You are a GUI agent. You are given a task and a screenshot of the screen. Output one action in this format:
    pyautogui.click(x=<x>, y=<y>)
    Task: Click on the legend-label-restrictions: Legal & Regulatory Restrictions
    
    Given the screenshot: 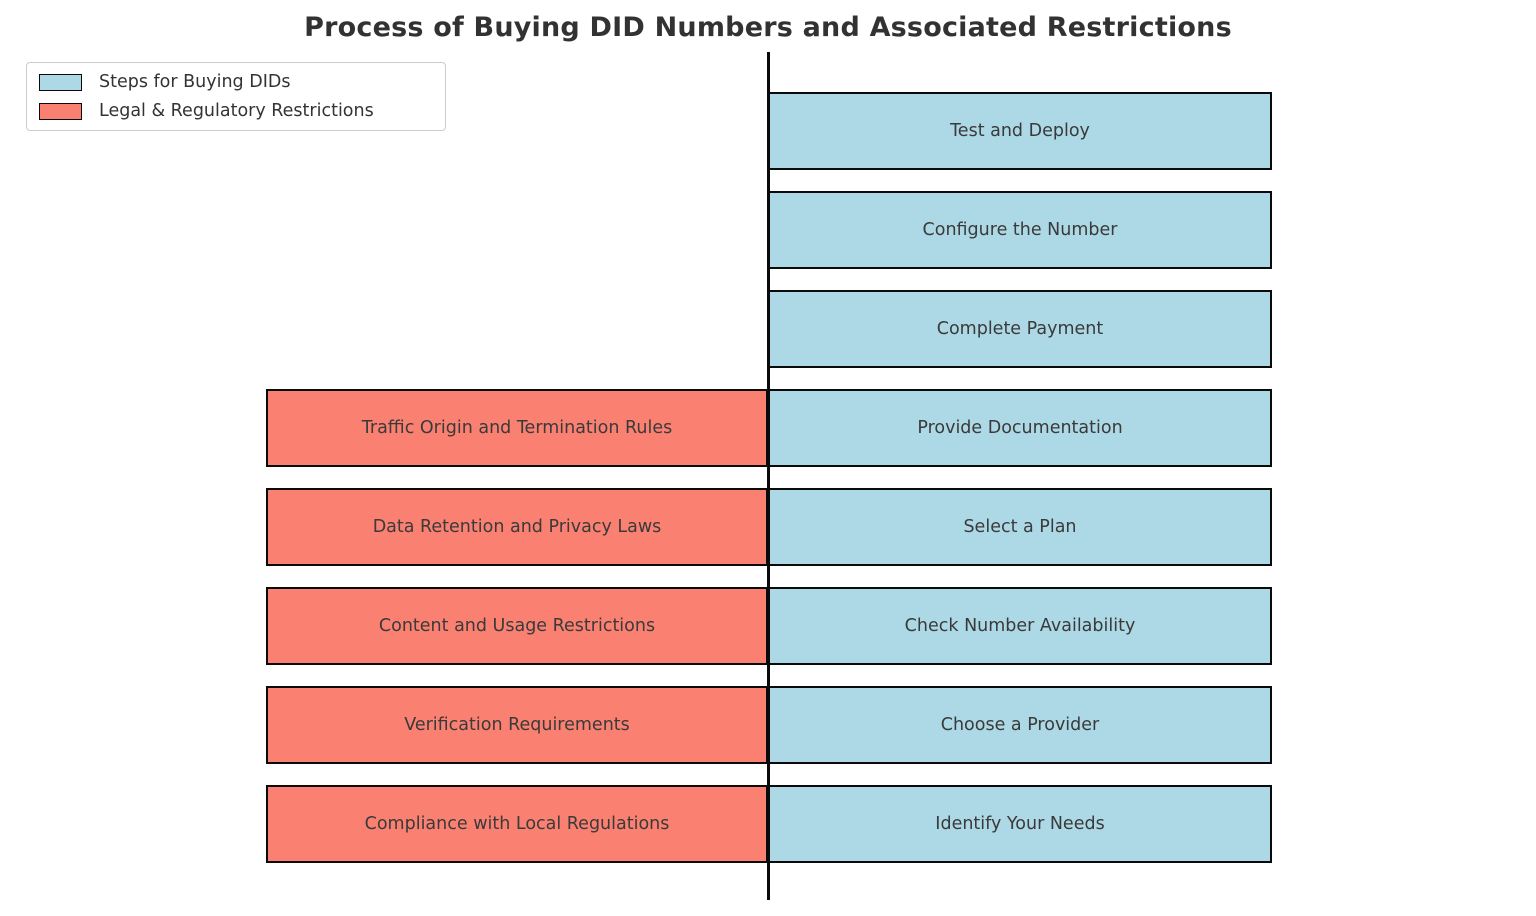 What is the action you would take?
    pyautogui.click(x=236, y=111)
    